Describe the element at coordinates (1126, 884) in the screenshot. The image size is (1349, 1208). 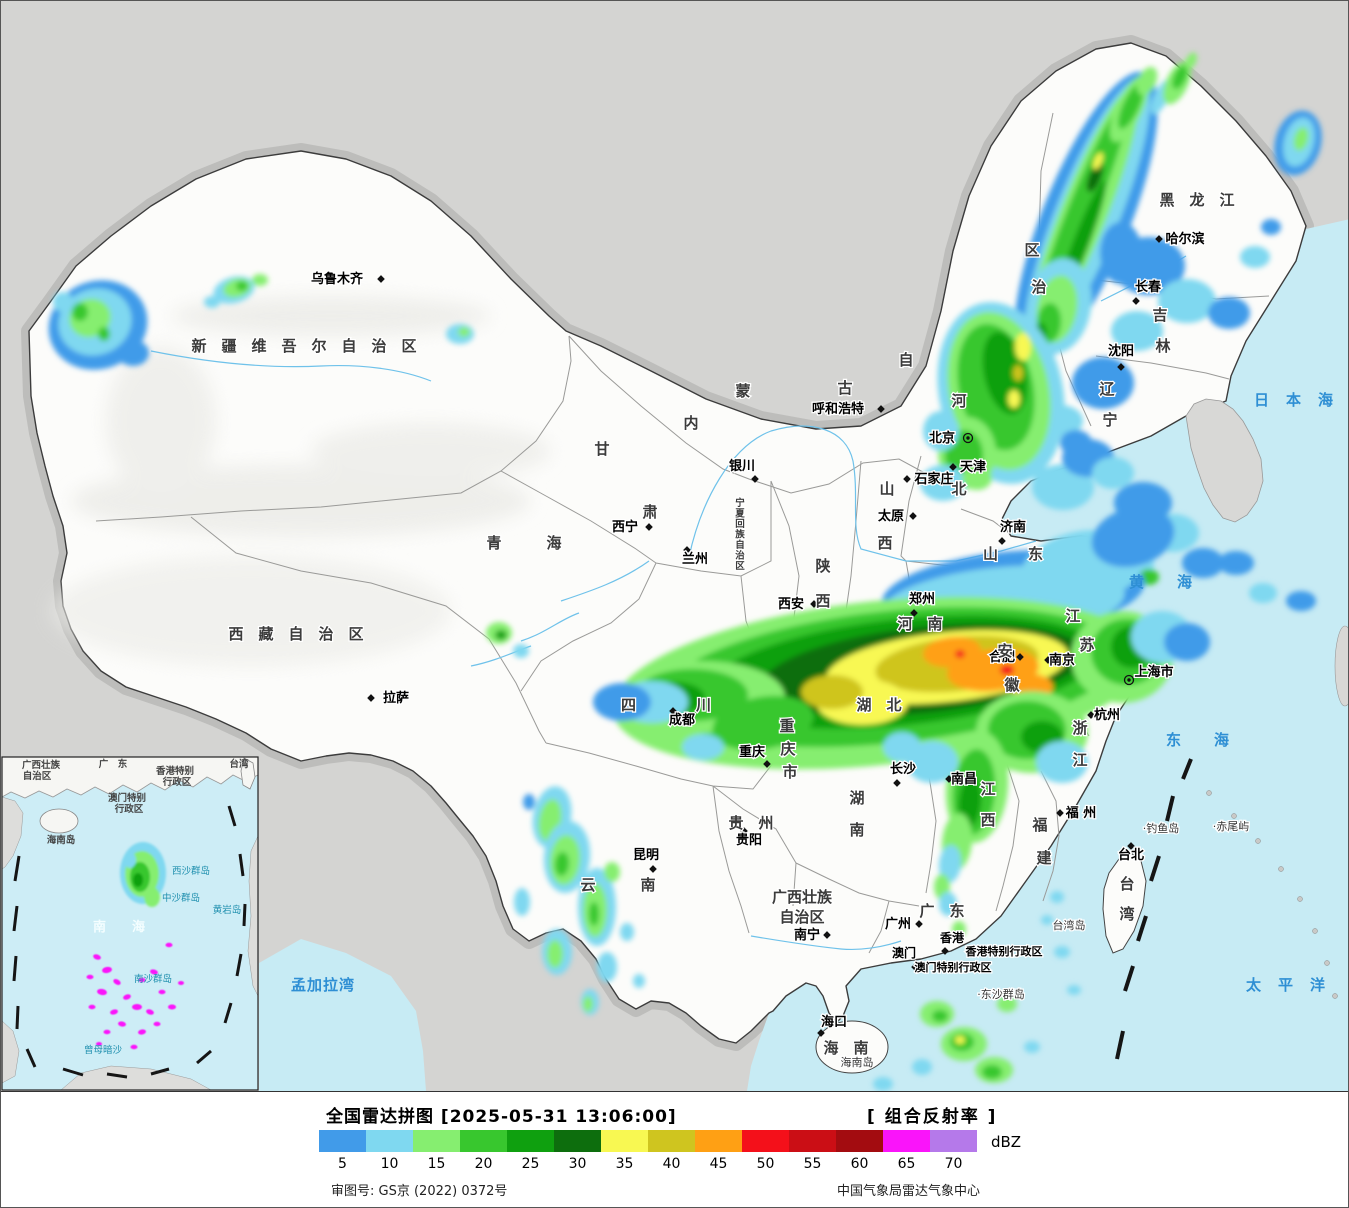
I see `province-label: 台` at that location.